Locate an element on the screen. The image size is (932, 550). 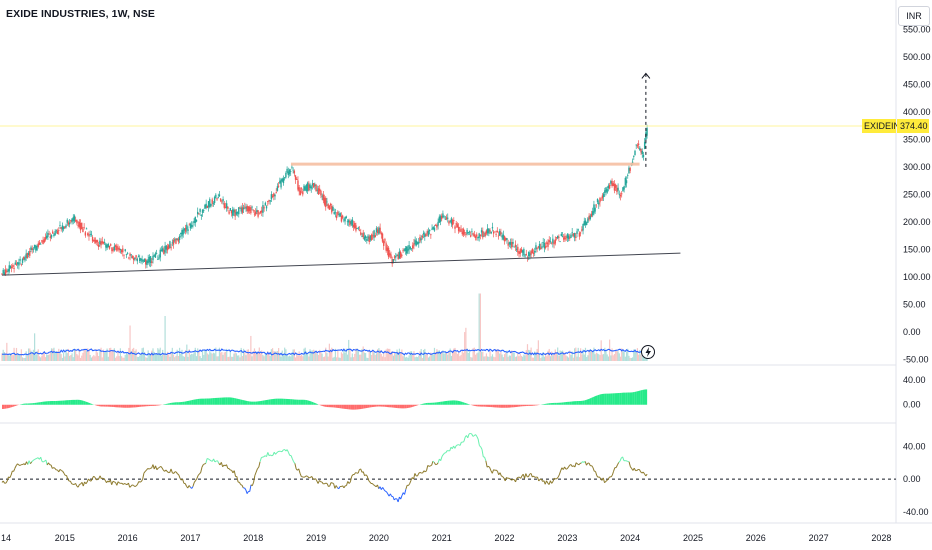
lightning-icon is located at coordinates (648, 352).